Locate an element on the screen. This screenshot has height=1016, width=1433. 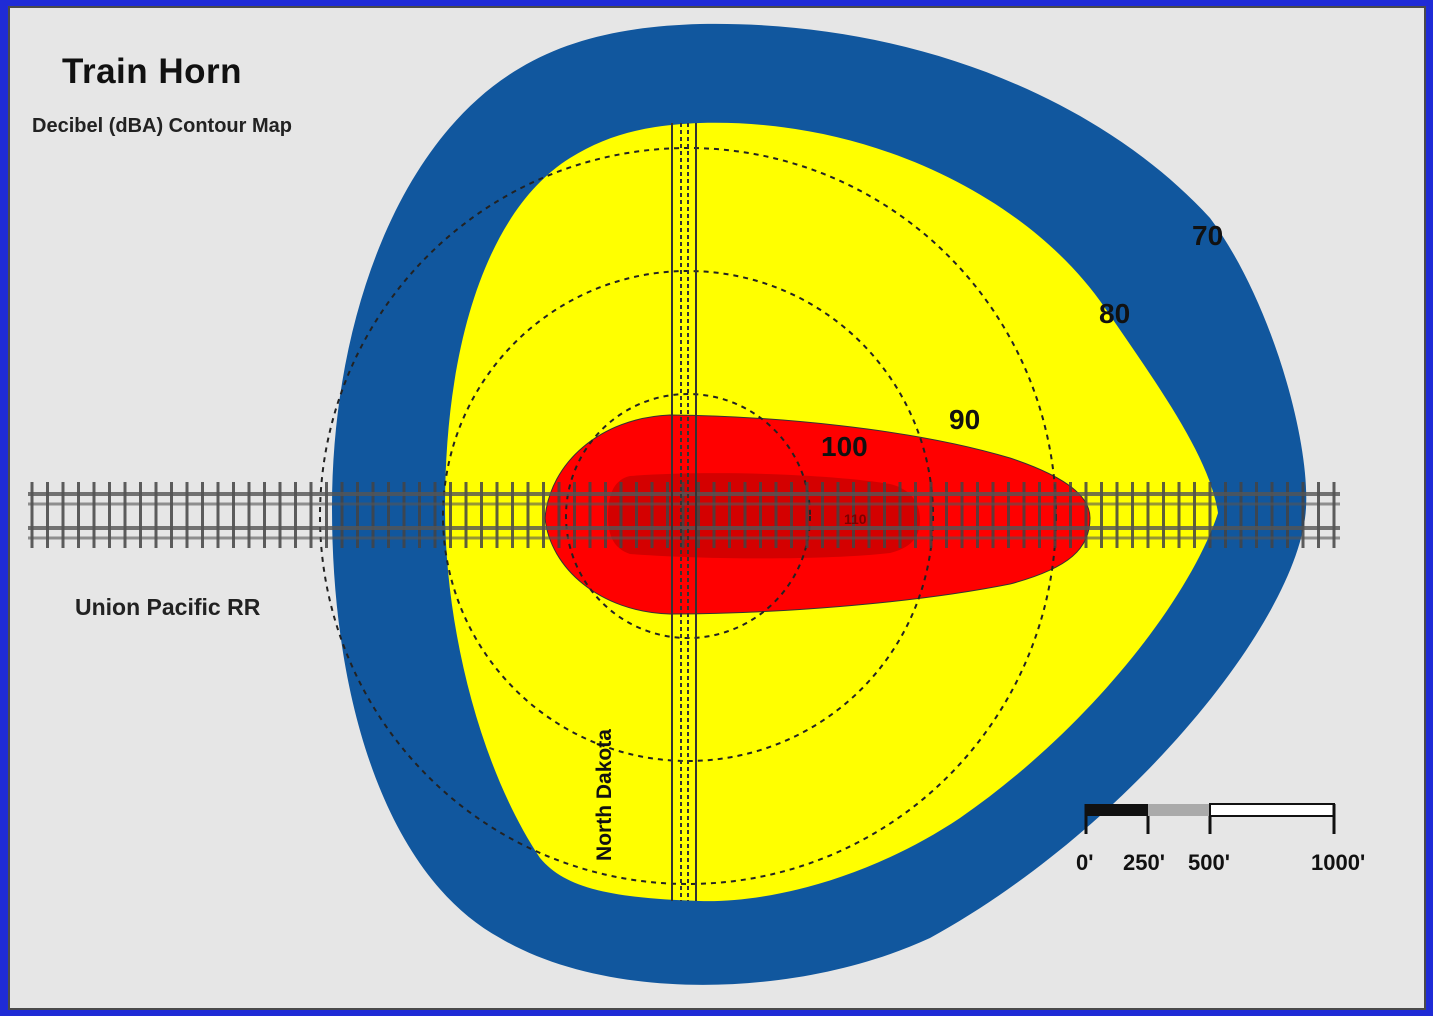
contour-label-100: 100 is located at coordinates (844, 446).